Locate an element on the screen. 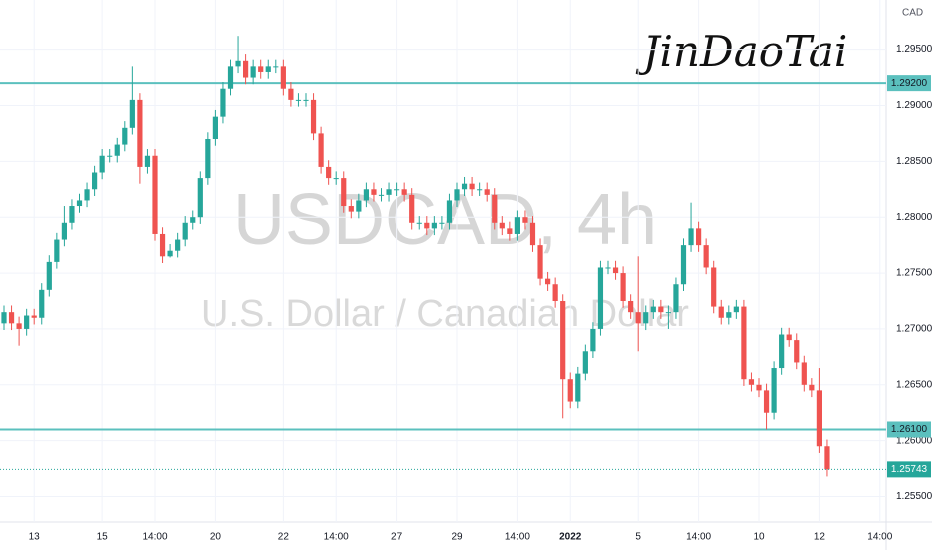 This screenshot has height=550, width=932. last-price-box is located at coordinates (909, 469).